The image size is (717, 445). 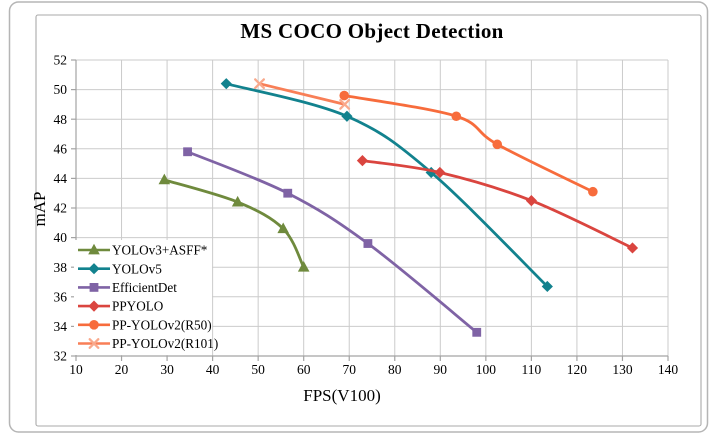 What do you see at coordinates (61, 296) in the screenshot?
I see `y-tick-label: 36` at bounding box center [61, 296].